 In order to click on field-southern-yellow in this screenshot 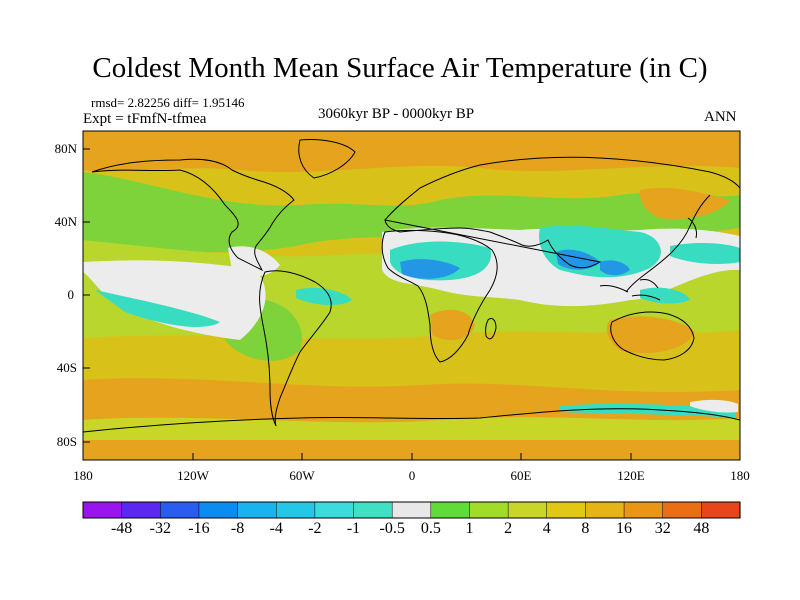, I will do `click(411, 428)`.